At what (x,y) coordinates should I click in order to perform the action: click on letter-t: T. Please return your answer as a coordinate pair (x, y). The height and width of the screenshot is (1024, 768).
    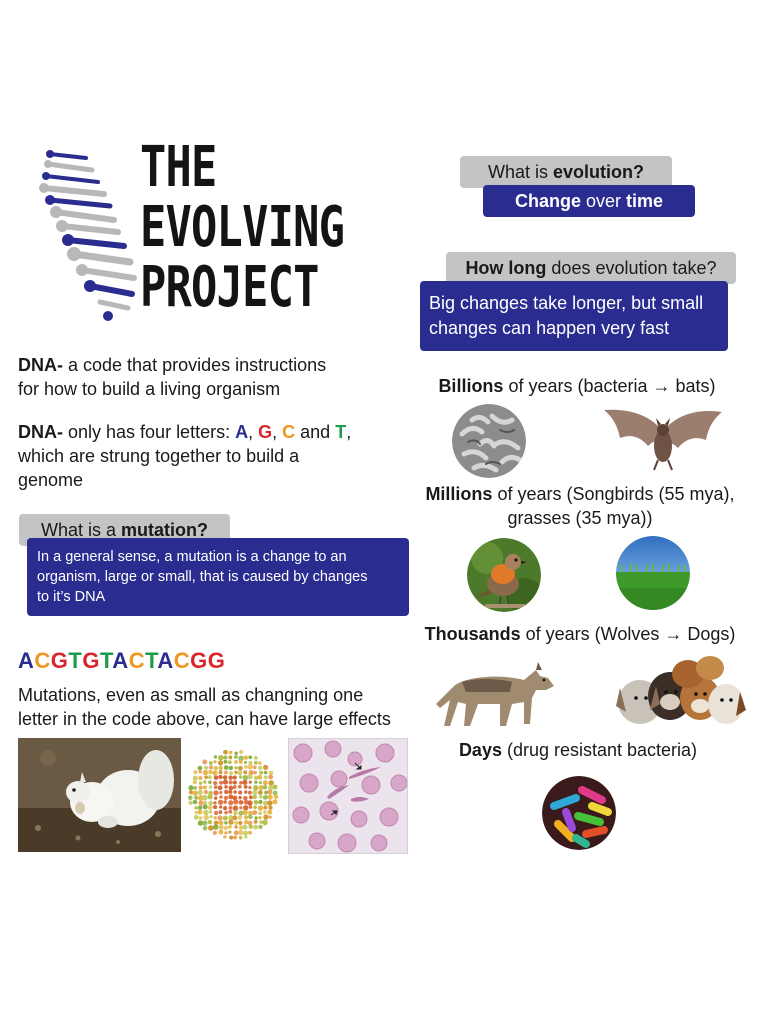
    Looking at the image, I should click on (341, 432).